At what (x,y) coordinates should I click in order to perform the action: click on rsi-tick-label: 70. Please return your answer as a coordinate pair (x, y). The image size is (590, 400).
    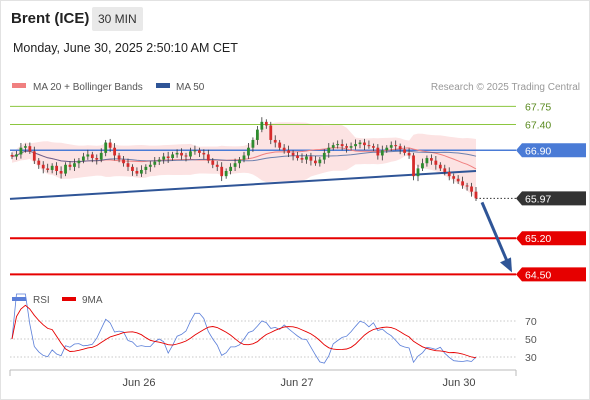
    Looking at the image, I should click on (531, 322).